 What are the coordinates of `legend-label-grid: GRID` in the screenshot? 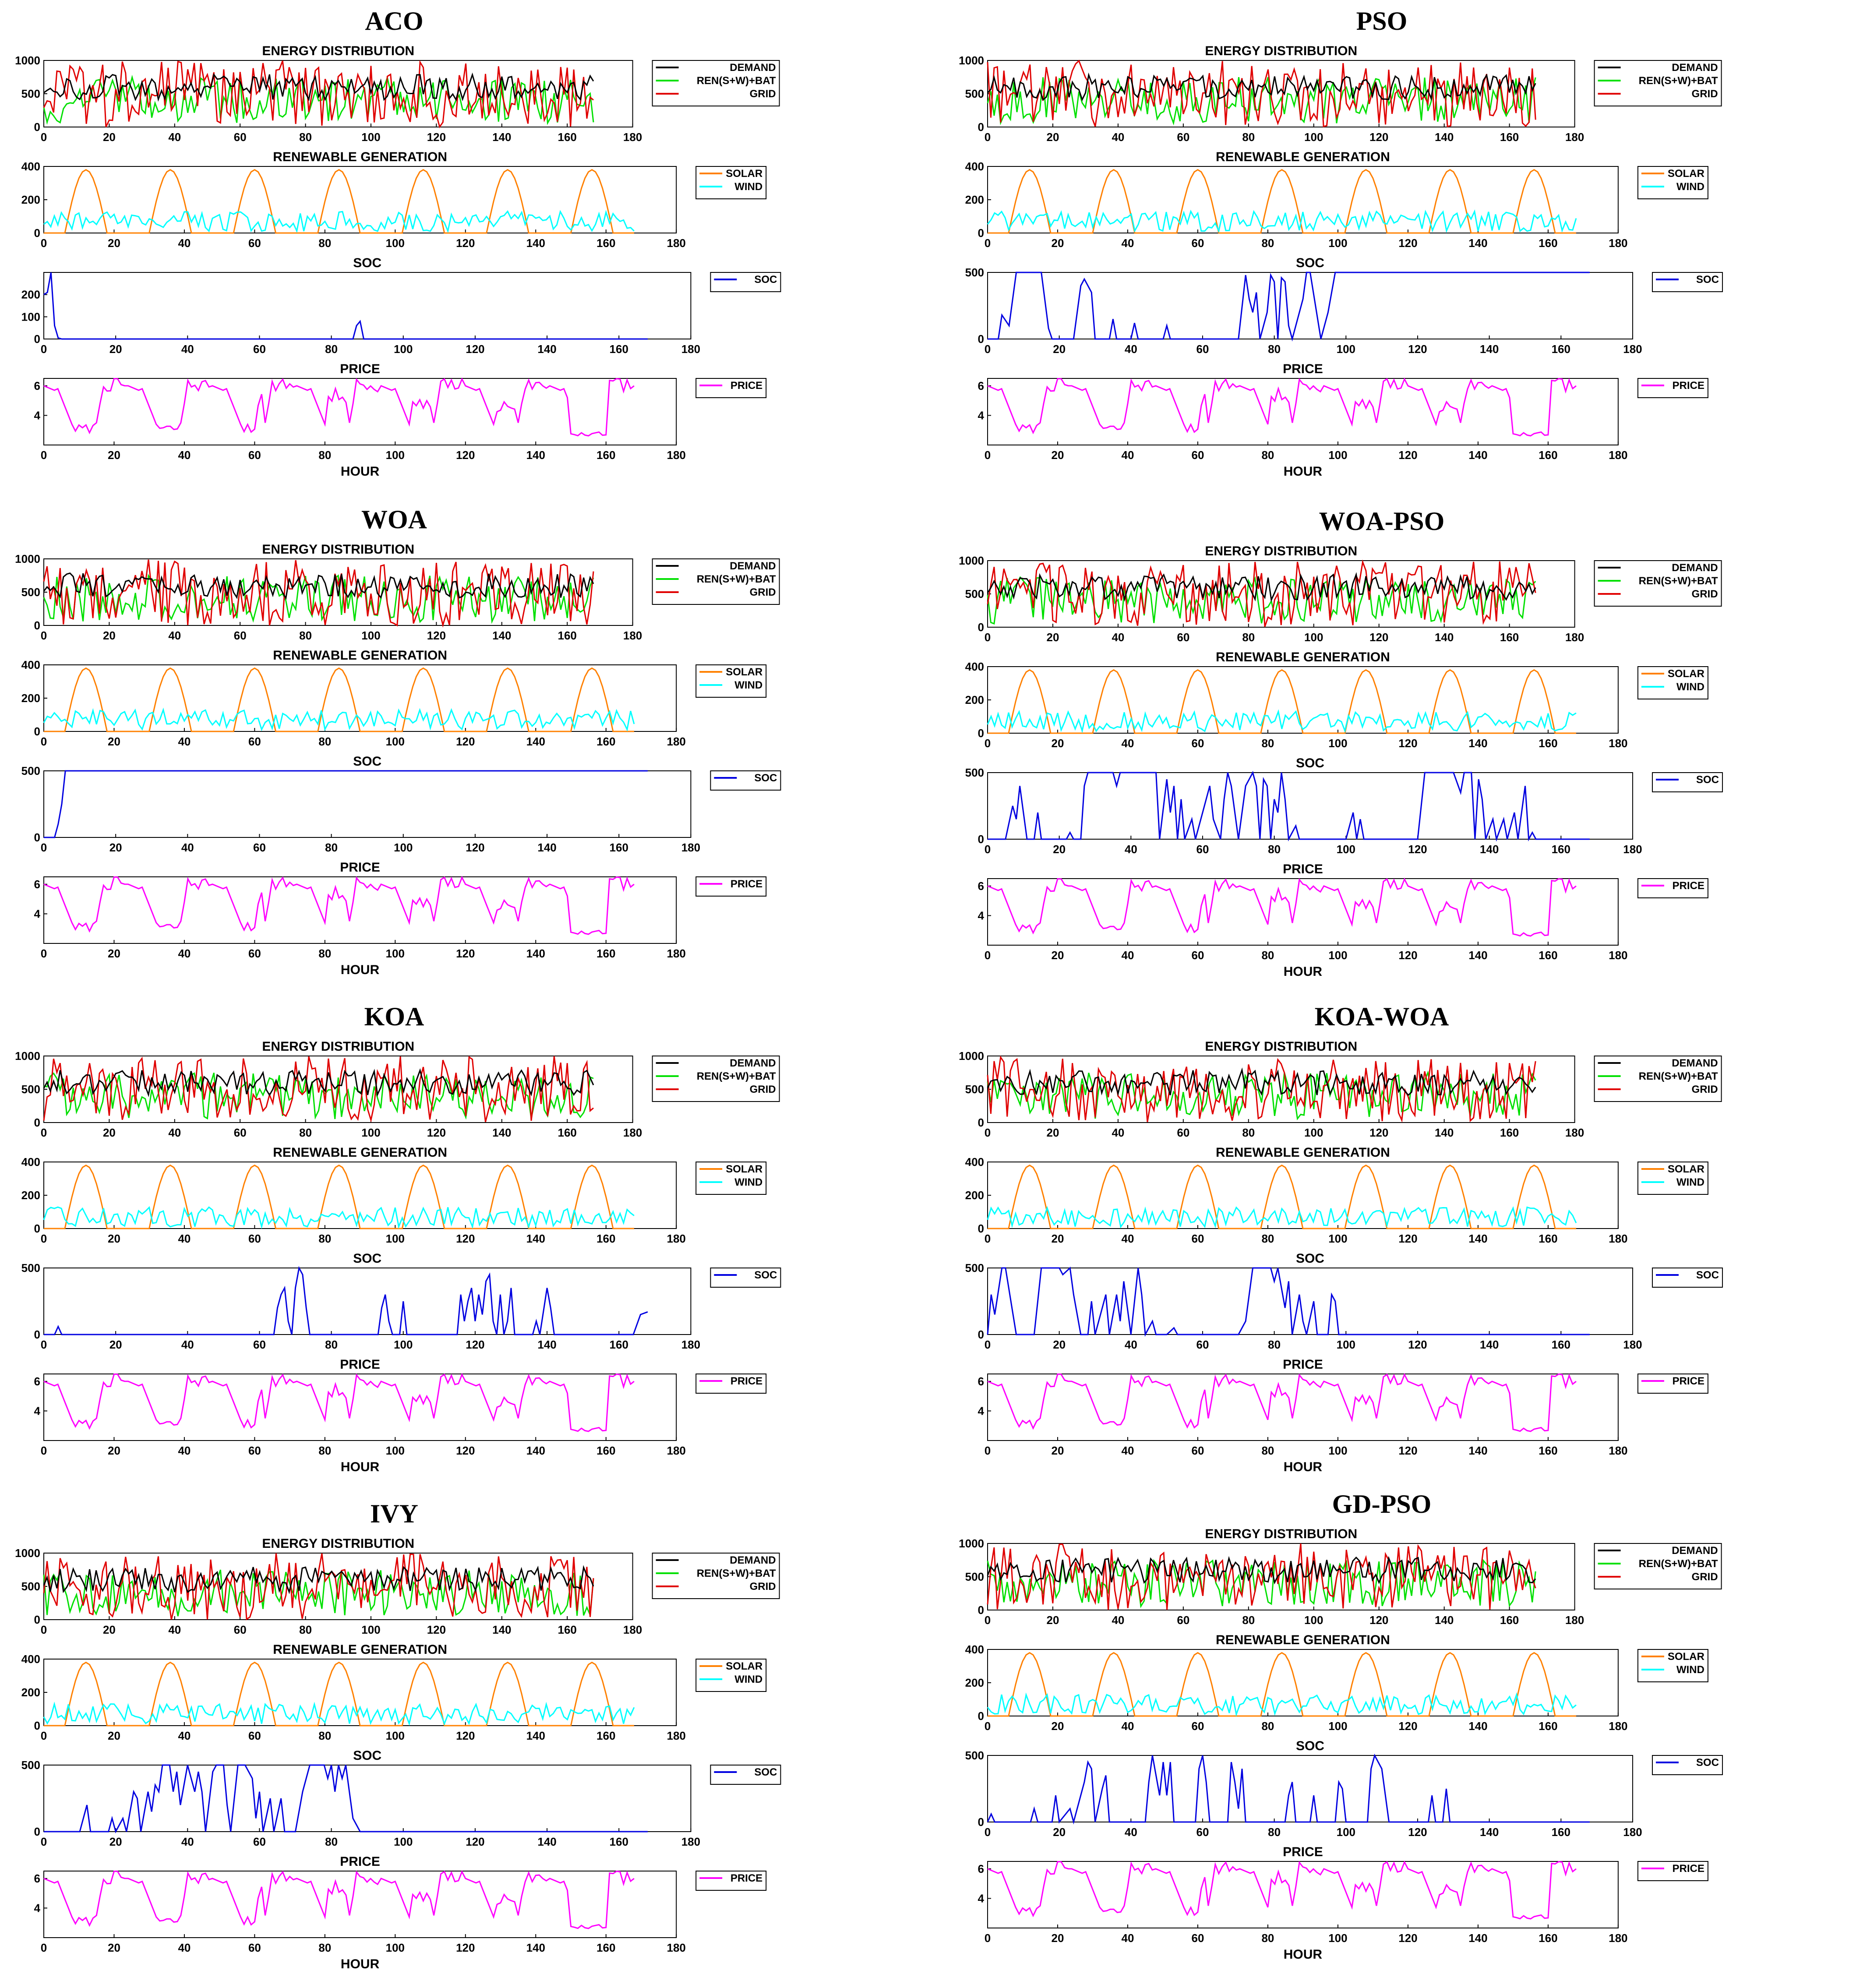 It's located at (1705, 94).